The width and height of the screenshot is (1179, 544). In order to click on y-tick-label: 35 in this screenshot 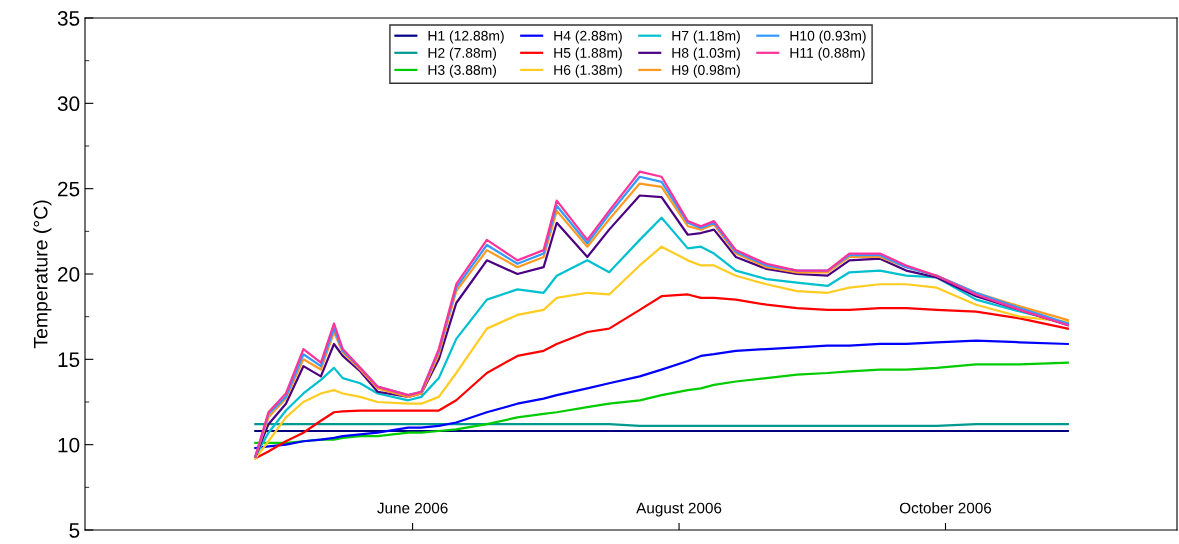, I will do `click(68, 18)`.